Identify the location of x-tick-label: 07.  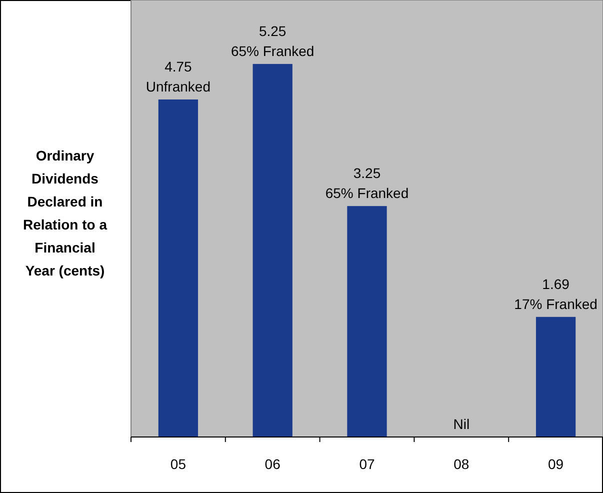
(367, 464).